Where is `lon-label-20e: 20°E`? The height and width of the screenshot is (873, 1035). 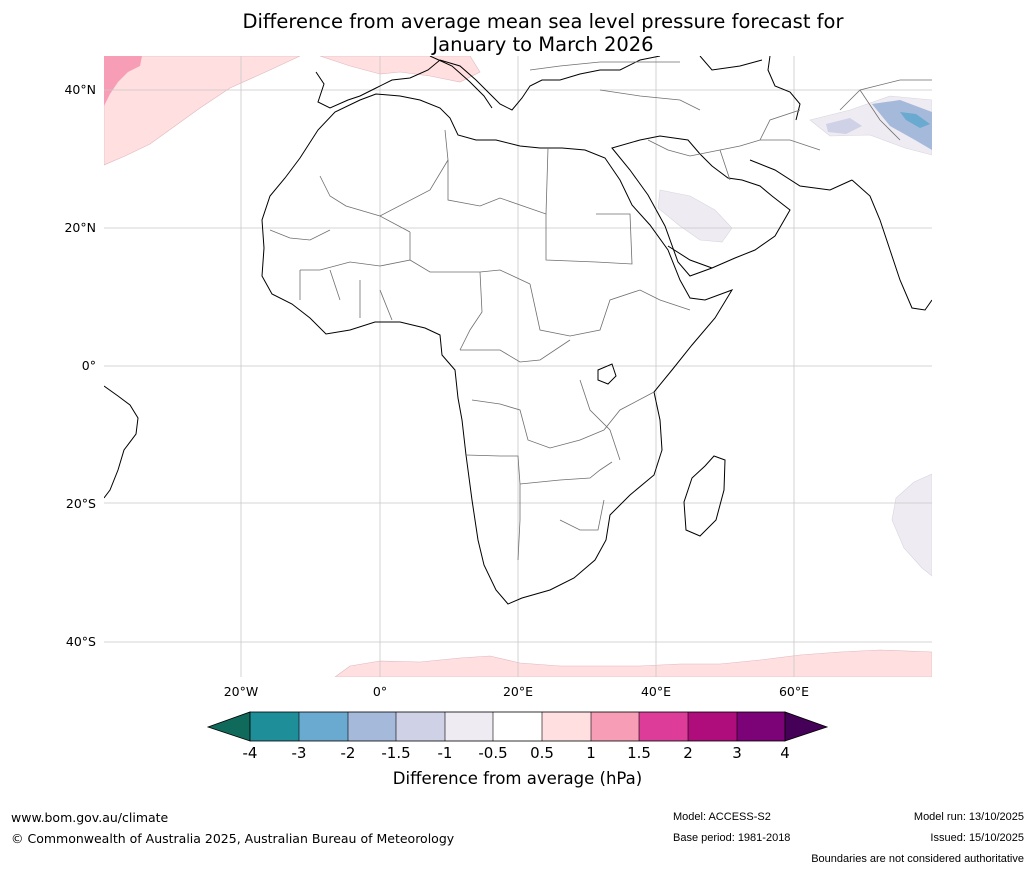 lon-label-20e: 20°E is located at coordinates (518, 691).